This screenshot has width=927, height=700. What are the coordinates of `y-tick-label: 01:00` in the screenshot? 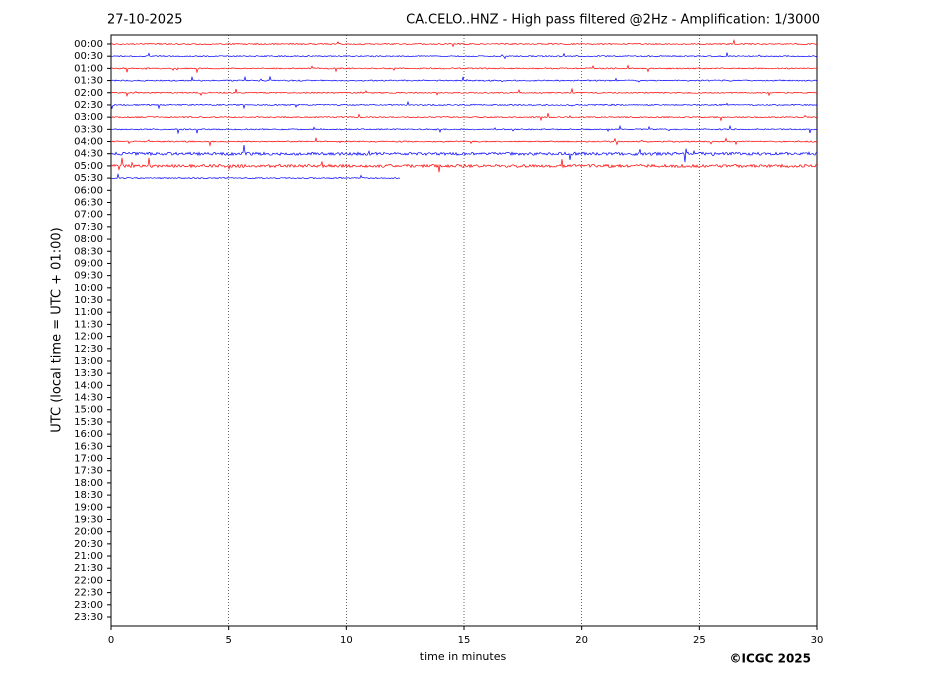 It's located at (88, 68).